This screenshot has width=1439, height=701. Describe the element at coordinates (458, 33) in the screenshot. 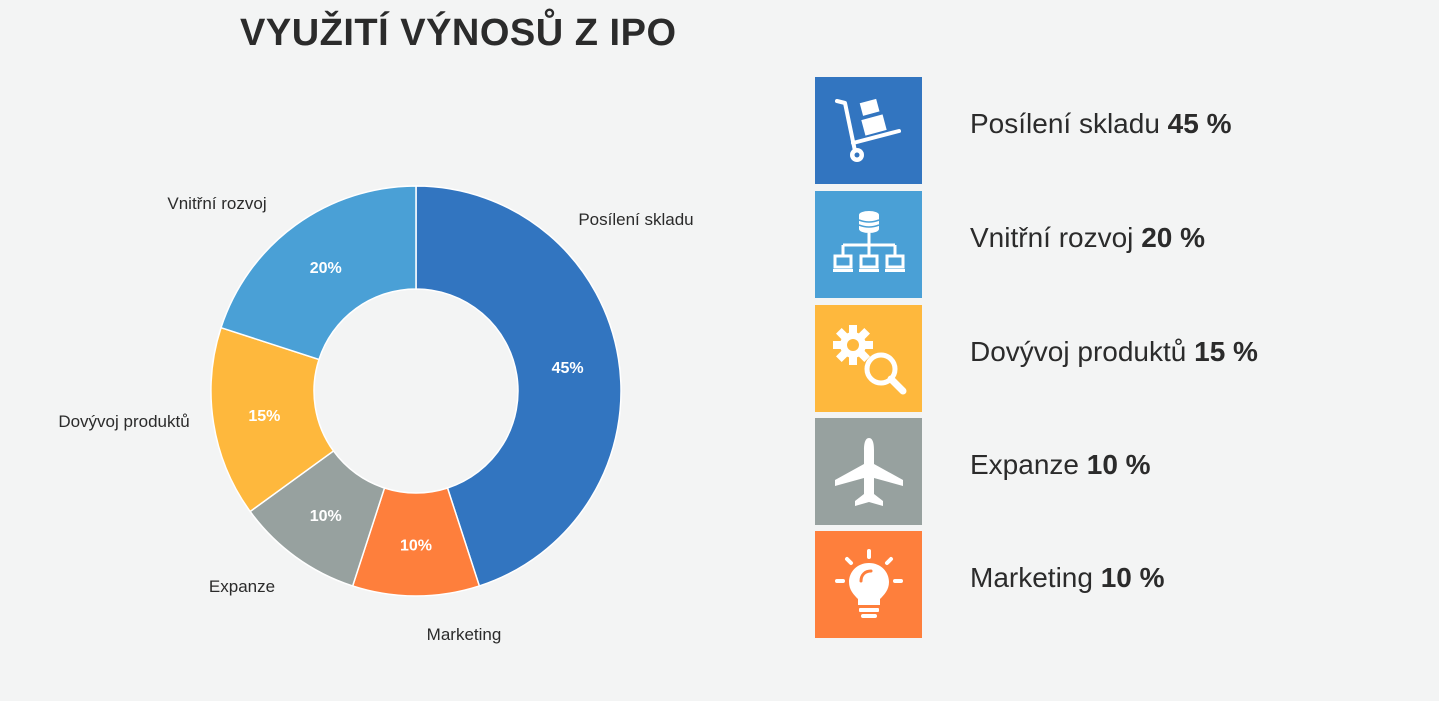

I see `chart-title: VYUŽITÍ VÝNOSŮ Z IPO` at that location.